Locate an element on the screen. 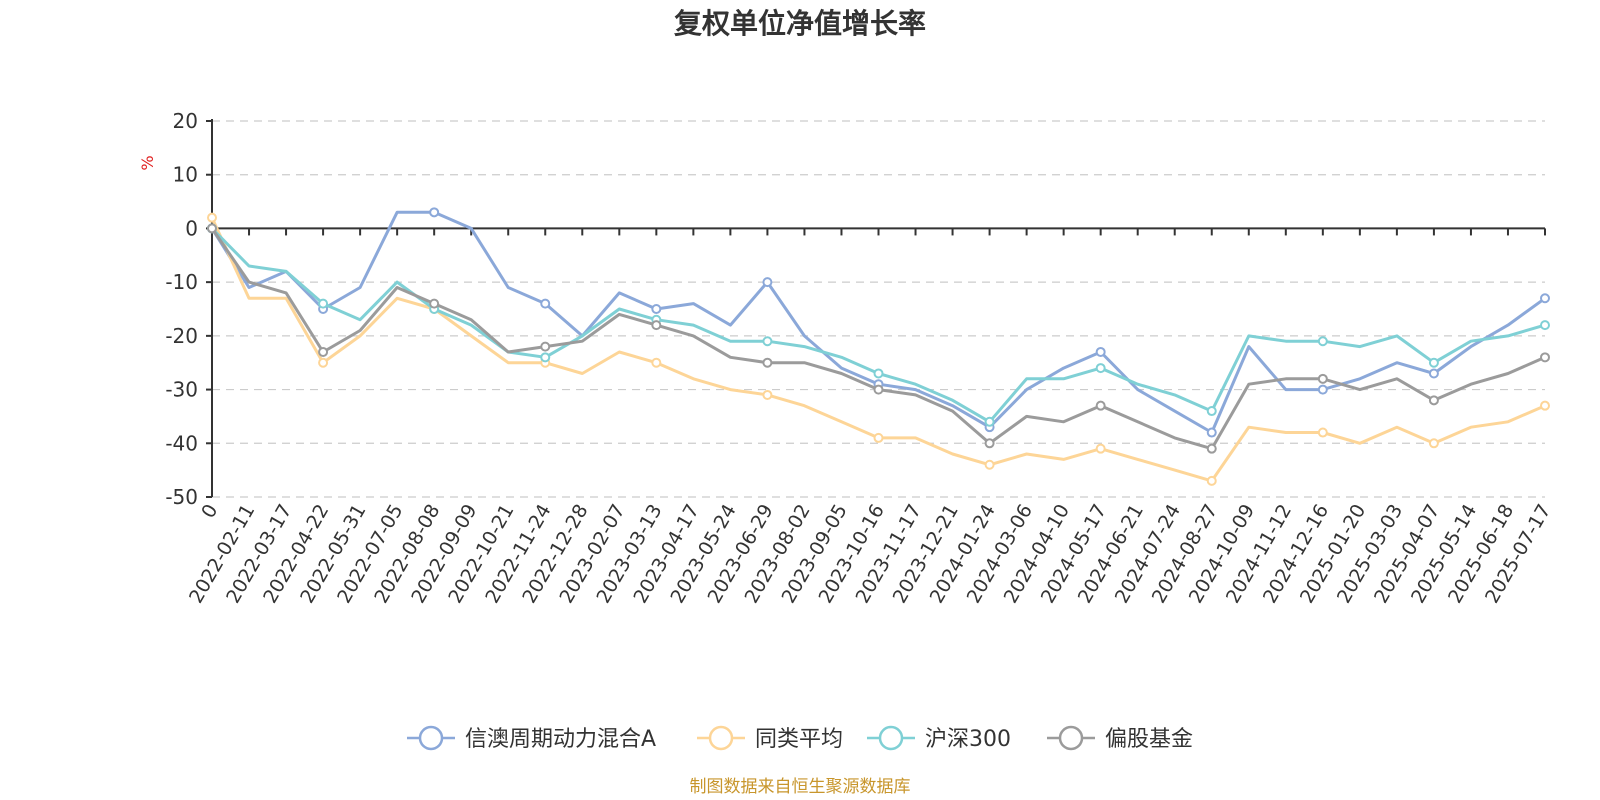 This screenshot has height=800, width=1600. legend: 信澳周期动力混合A 同类平均 沪深300 偏股基金 is located at coordinates (800, 738).